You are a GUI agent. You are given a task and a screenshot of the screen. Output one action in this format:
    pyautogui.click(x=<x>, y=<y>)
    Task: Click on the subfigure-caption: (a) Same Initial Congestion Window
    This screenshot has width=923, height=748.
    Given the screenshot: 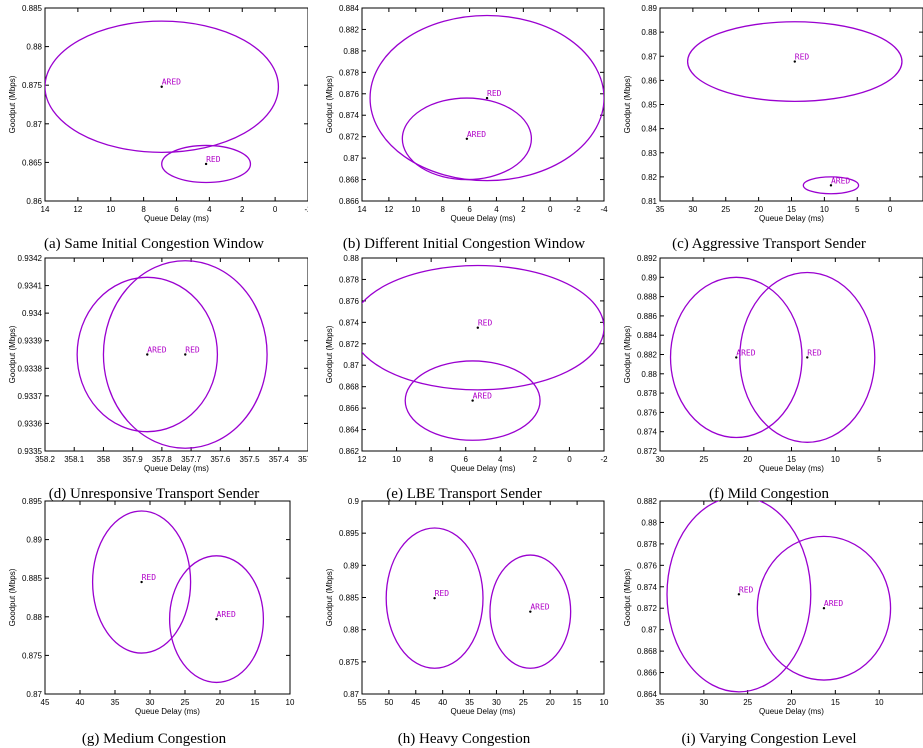 What is the action you would take?
    pyautogui.click(x=154, y=244)
    